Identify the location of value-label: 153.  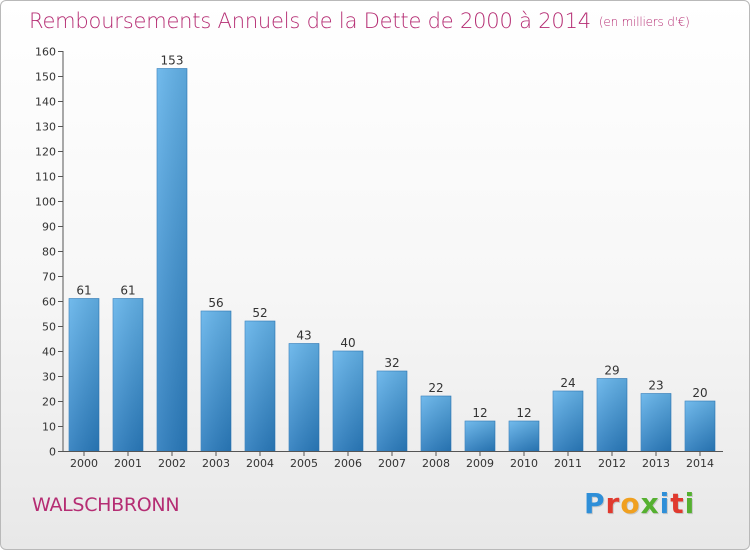
(172, 61).